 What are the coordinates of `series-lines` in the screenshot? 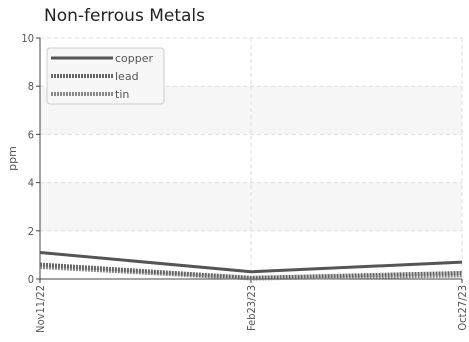 It's located at (251, 265).